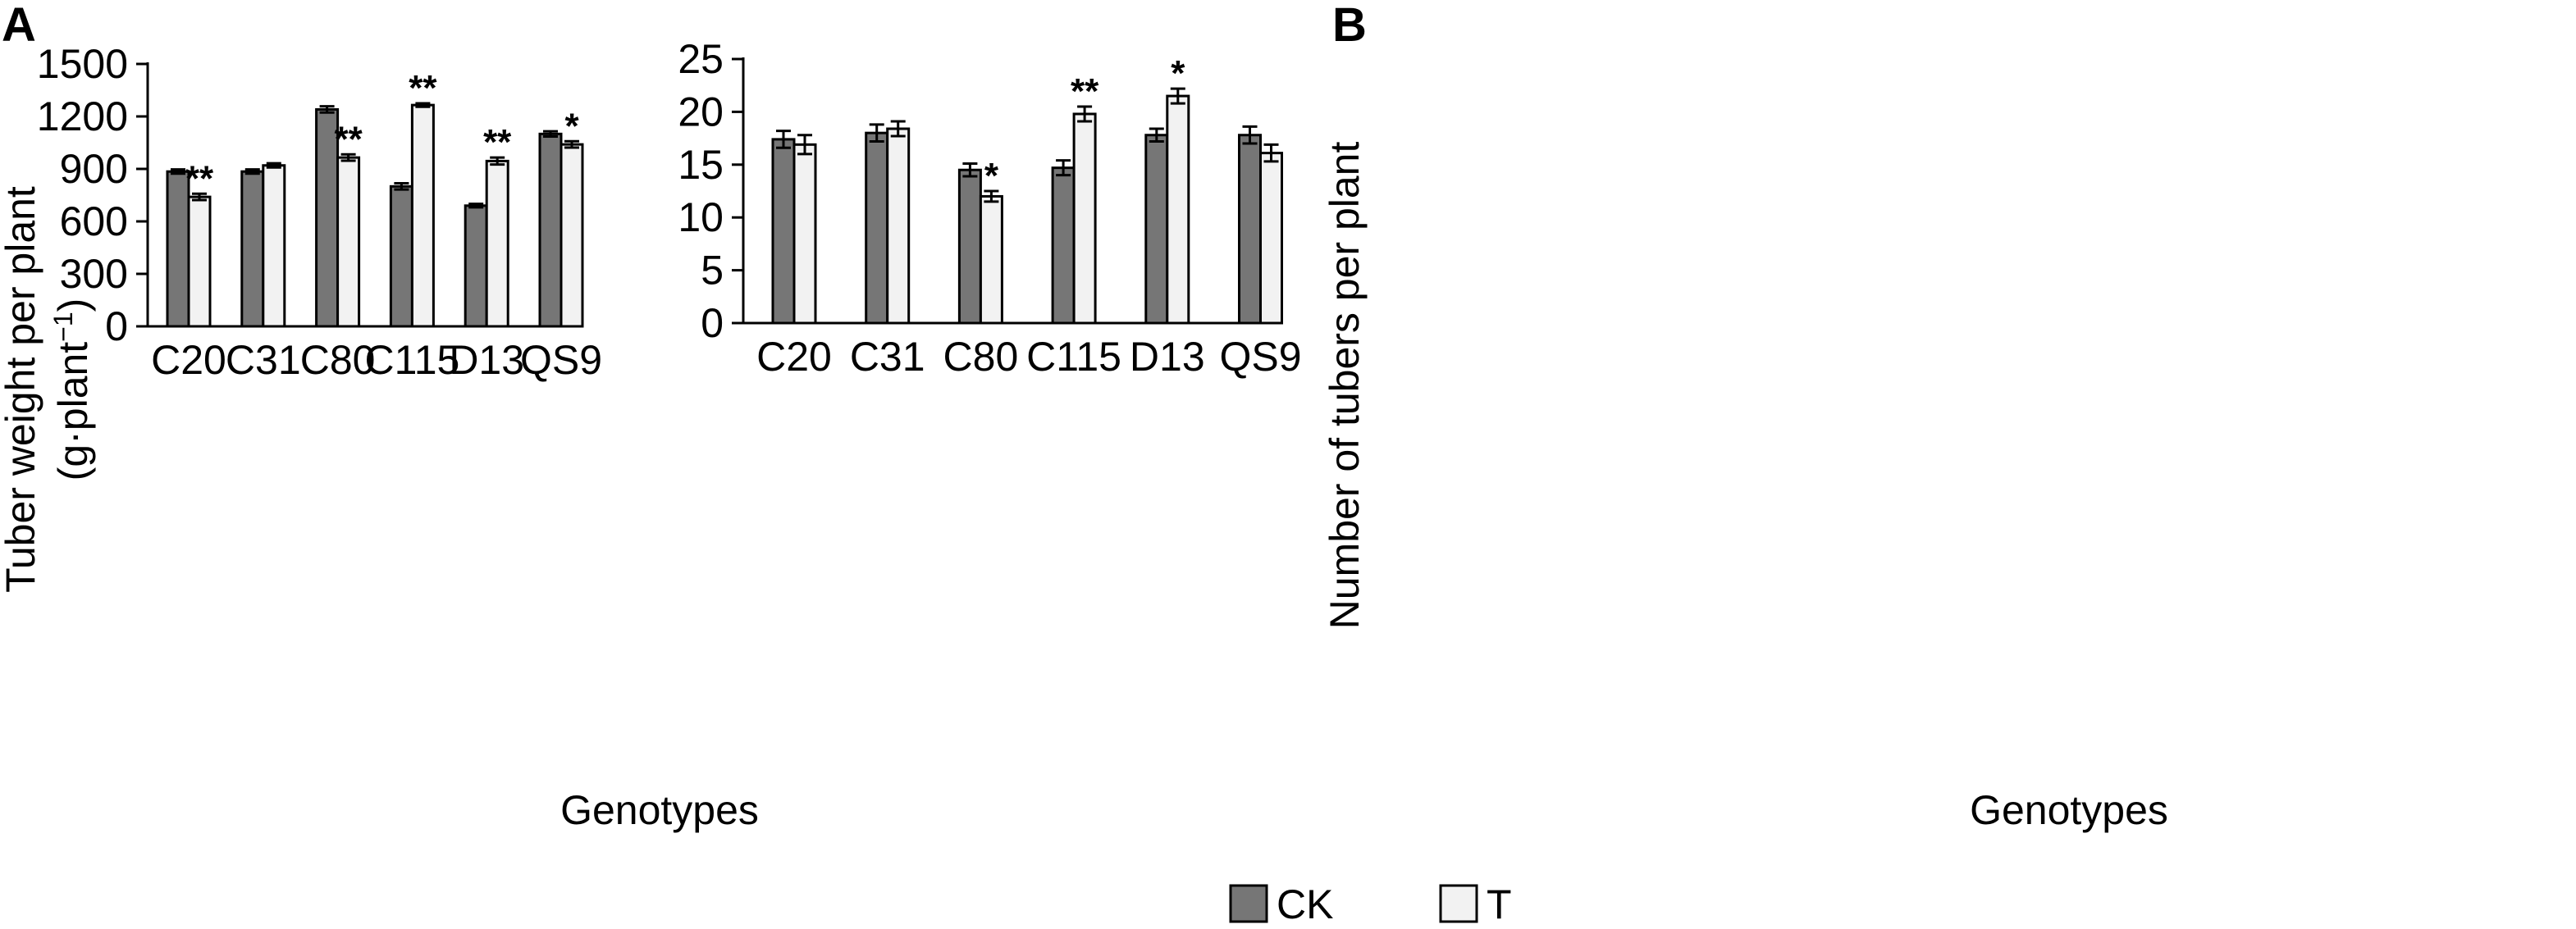  I want to click on panel-b-xlabel: Genotypes, so click(2069, 810).